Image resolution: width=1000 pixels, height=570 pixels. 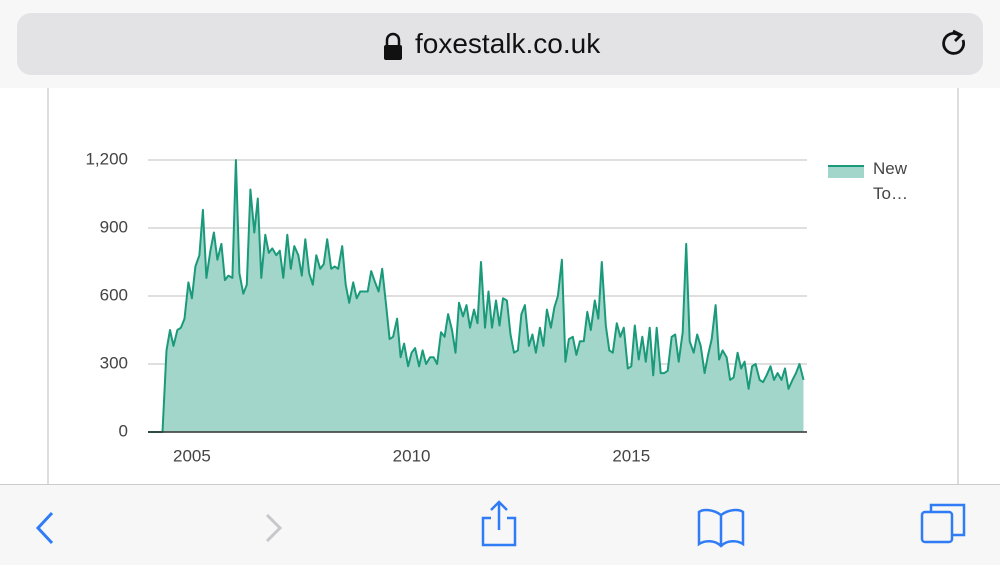 I want to click on address-icons, so click(x=674, y=44).